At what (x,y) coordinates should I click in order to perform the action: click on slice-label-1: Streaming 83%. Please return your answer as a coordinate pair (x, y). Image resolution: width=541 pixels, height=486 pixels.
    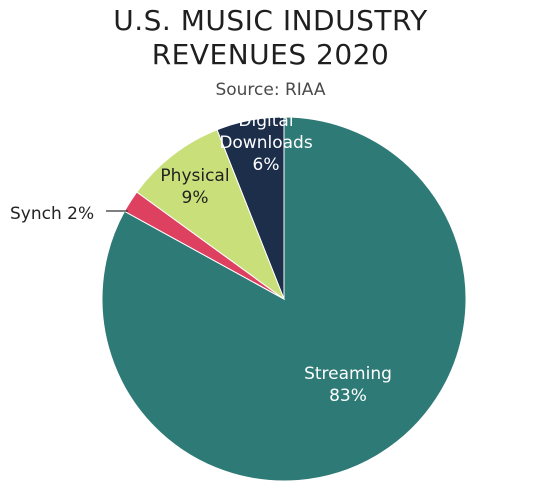
    Looking at the image, I should click on (348, 385).